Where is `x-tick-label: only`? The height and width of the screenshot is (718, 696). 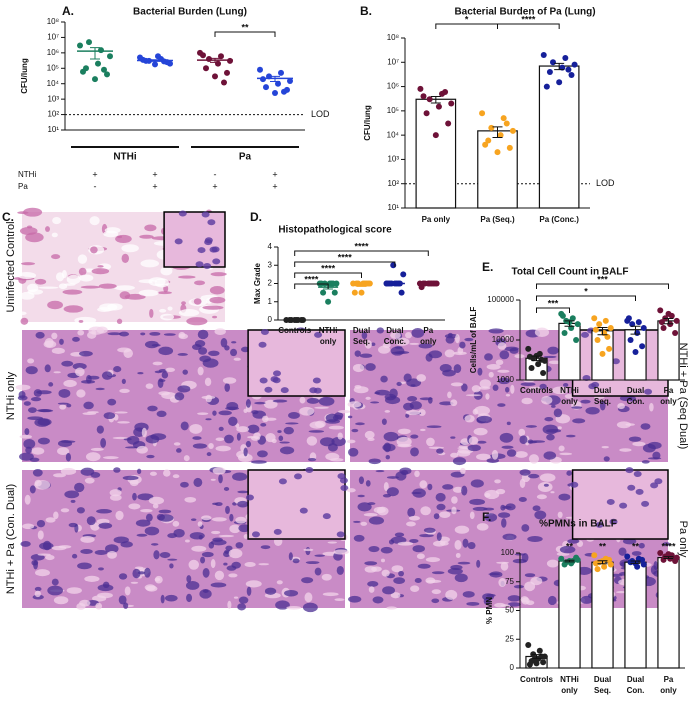
x-tick-label: only is located at coordinates (668, 690).